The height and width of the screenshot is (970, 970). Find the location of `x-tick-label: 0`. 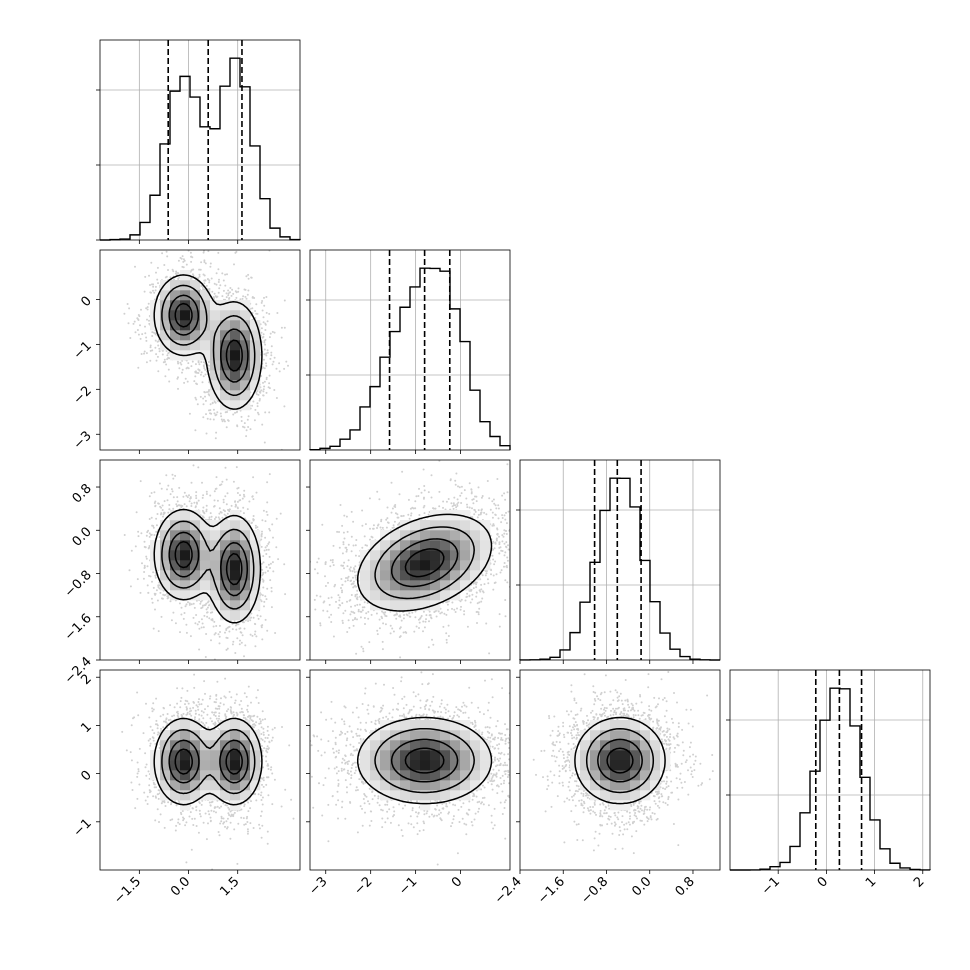

x-tick-label: 0 is located at coordinates (823, 882).